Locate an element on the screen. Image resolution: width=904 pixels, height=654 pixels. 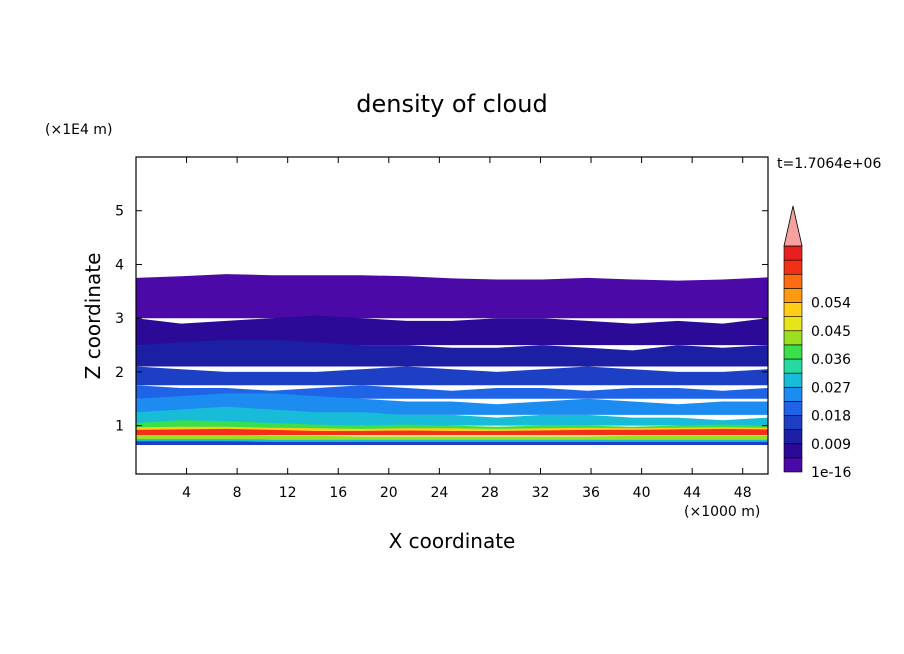
colorbar-label: 1e-16 is located at coordinates (831, 473).